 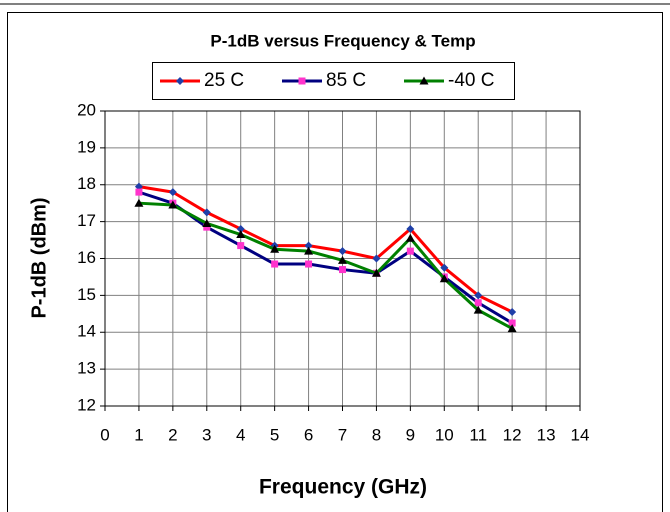 What do you see at coordinates (342, 434) in the screenshot?
I see `x-tick-label: 7` at bounding box center [342, 434].